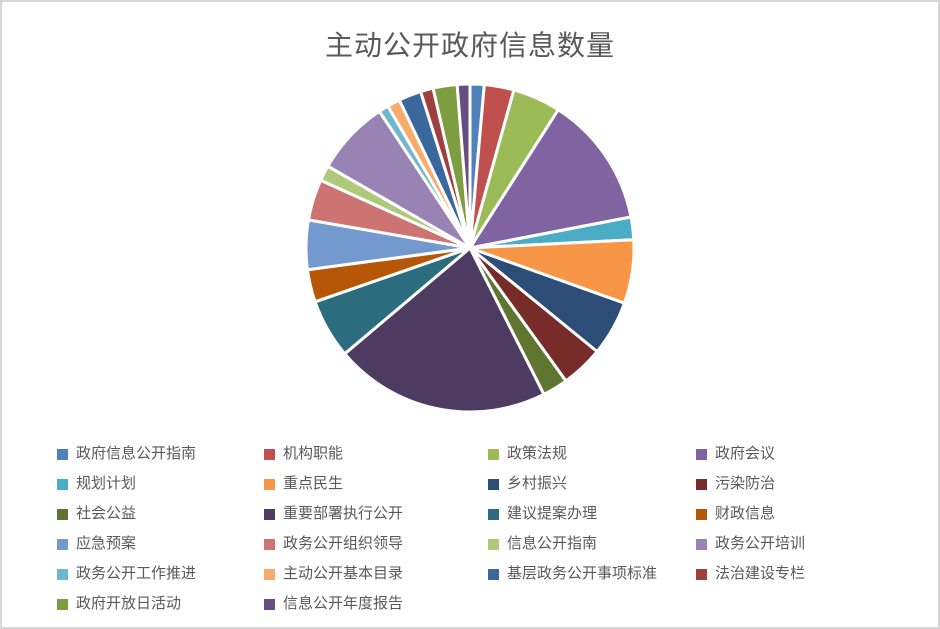 This screenshot has width=940, height=629. What do you see at coordinates (343, 603) in the screenshot?
I see `legend-label: 信息公开年度报告` at bounding box center [343, 603].